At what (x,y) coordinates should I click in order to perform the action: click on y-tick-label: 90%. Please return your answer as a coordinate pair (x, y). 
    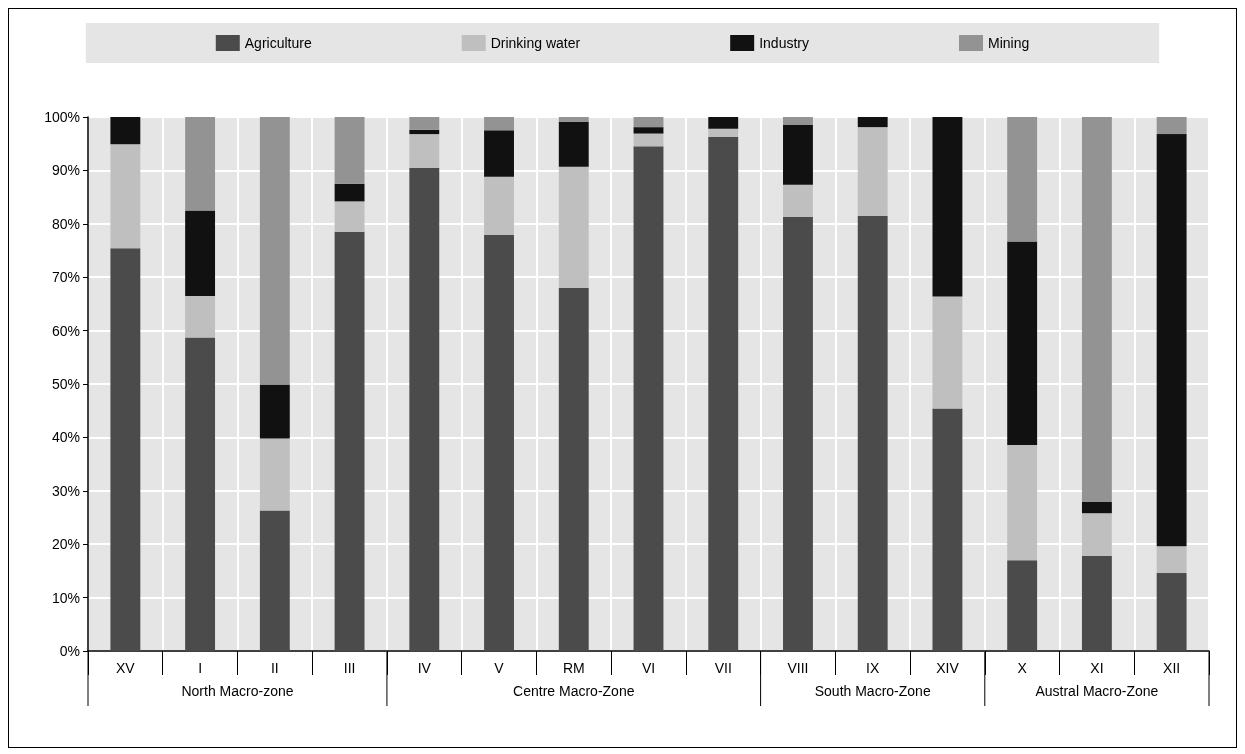
    Looking at the image, I should click on (65, 170).